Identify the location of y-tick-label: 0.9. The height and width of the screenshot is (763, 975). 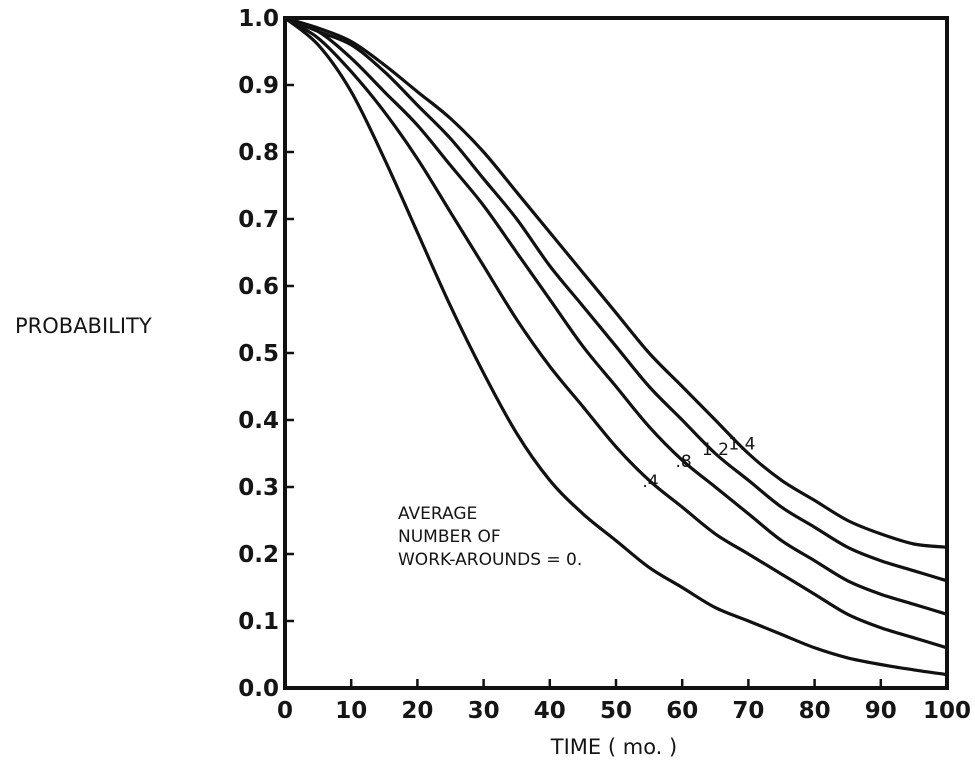
(258, 86).